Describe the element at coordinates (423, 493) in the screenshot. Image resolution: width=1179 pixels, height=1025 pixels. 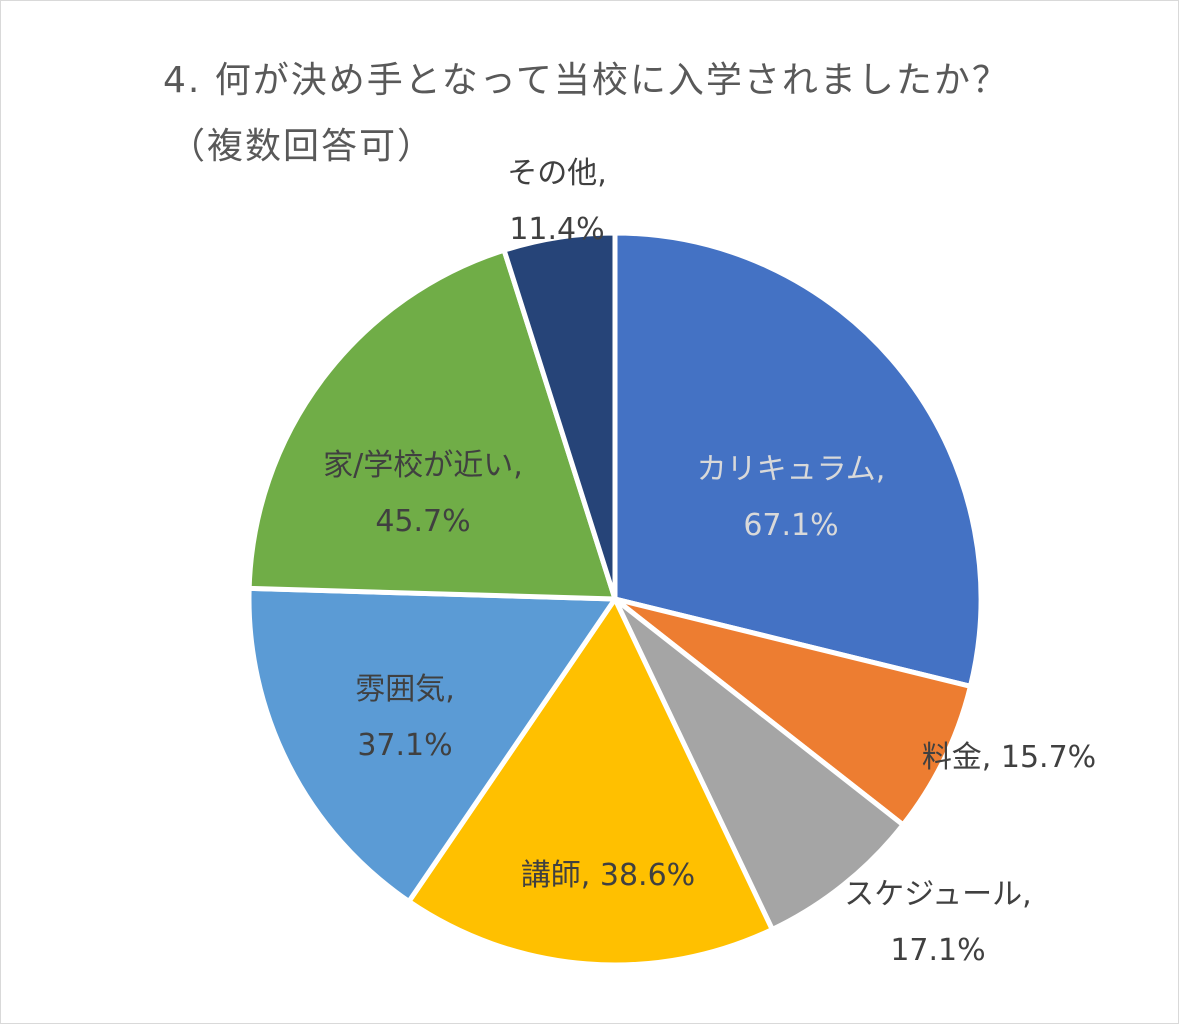
I see `slice-label-6: 家/学校が近い, 45.7%` at that location.